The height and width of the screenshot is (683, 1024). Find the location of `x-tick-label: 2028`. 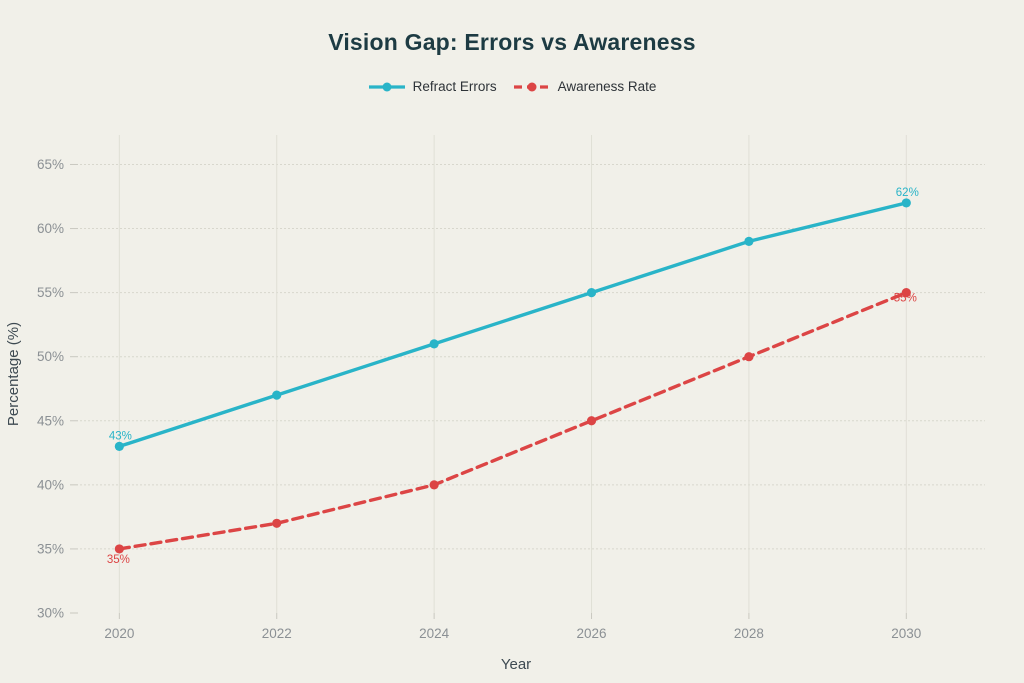

x-tick-label: 2028 is located at coordinates (749, 633).